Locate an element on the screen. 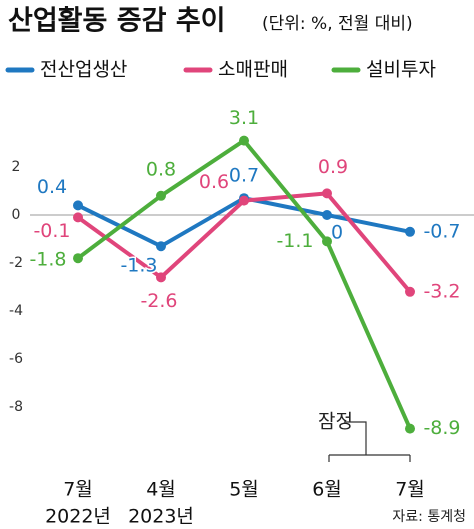 The image size is (474, 529). annotation: 잠정 is located at coordinates (335, 422).